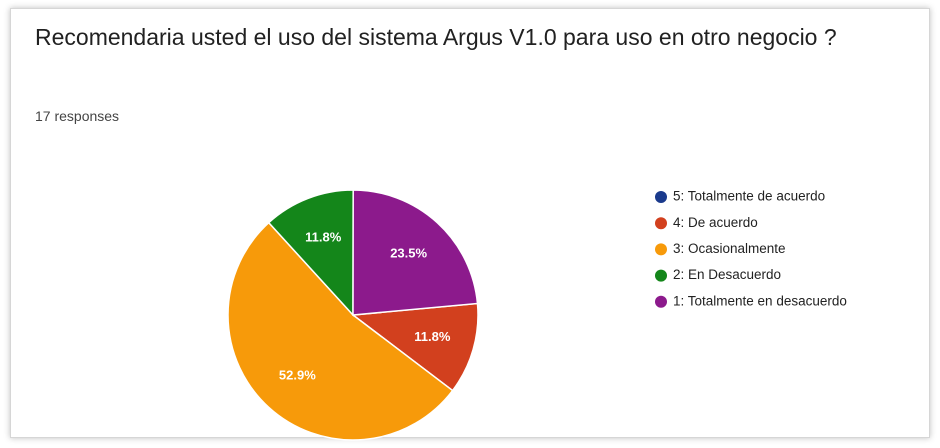  Describe the element at coordinates (729, 248) in the screenshot. I see `legend-label: 3: Ocasionalmente` at that location.